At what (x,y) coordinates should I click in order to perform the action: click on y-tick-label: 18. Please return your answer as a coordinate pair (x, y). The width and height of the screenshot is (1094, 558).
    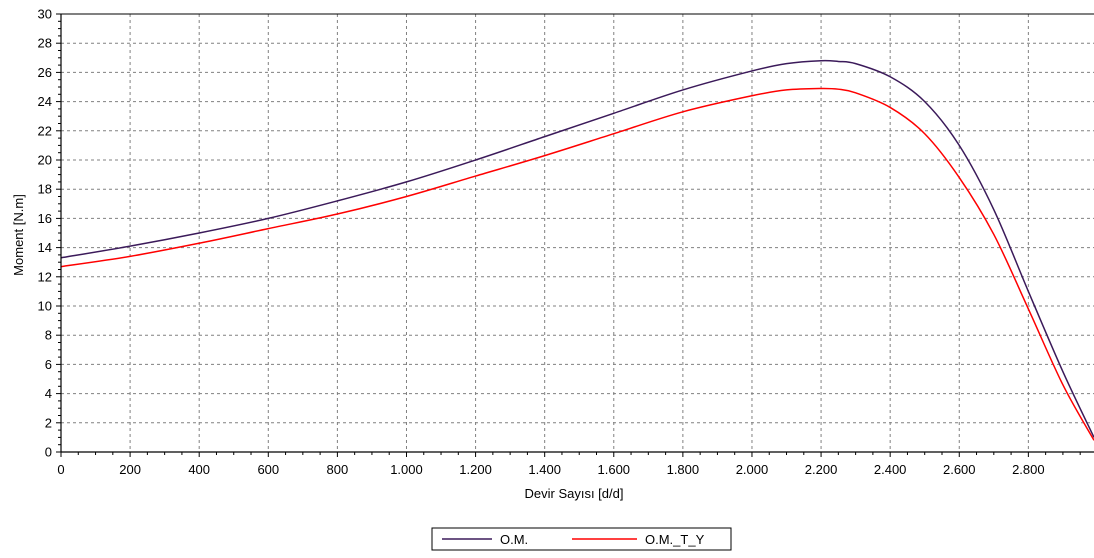
    Looking at the image, I should click on (45, 189).